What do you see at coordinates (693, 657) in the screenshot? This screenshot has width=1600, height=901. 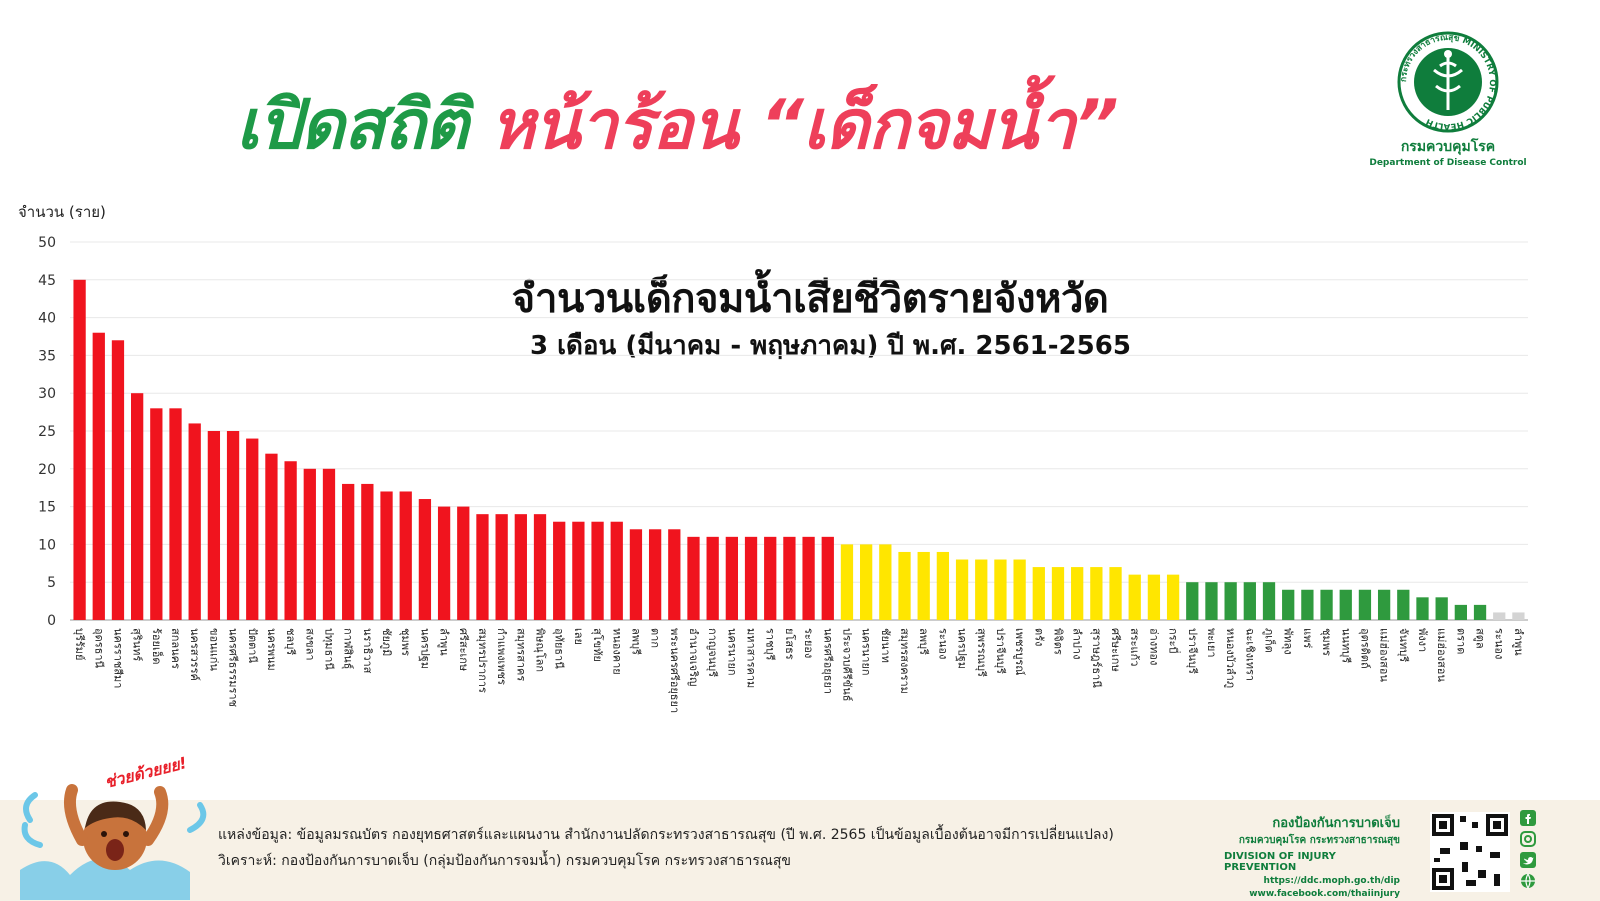 I see `x-tick-label: อำนาจเจริญ` at bounding box center [693, 657].